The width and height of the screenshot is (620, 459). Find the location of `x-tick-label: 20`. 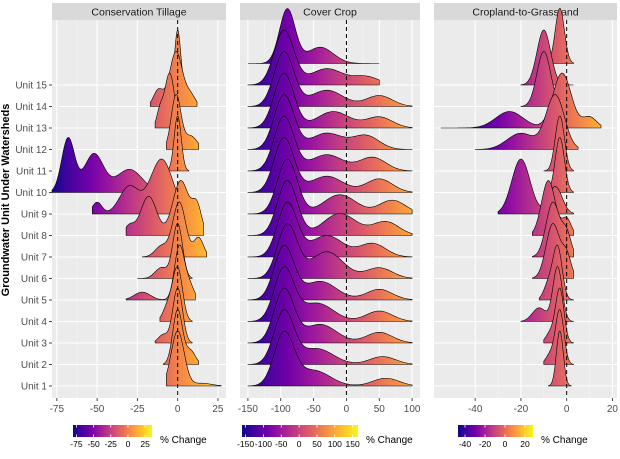

x-tick-label: 20 is located at coordinates (613, 409).